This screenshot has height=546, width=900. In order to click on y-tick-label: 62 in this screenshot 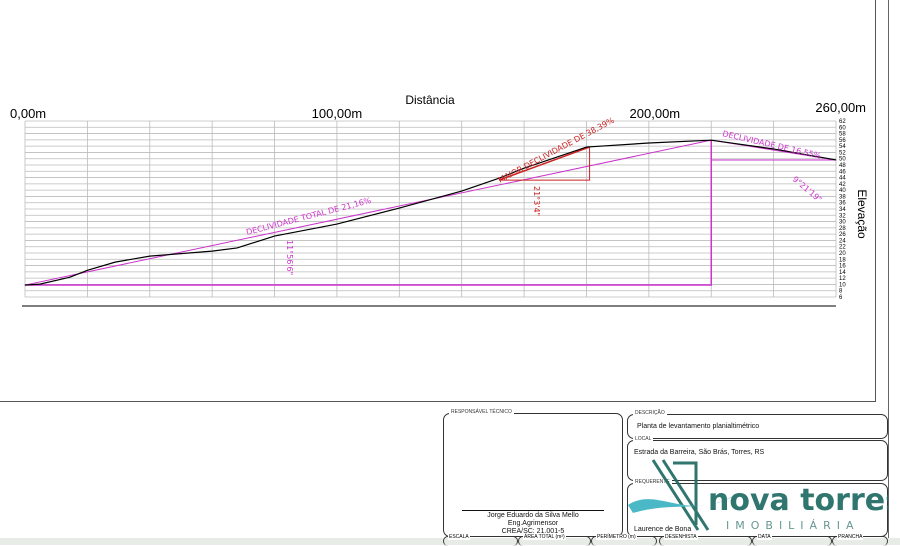, I will do `click(842, 122)`.